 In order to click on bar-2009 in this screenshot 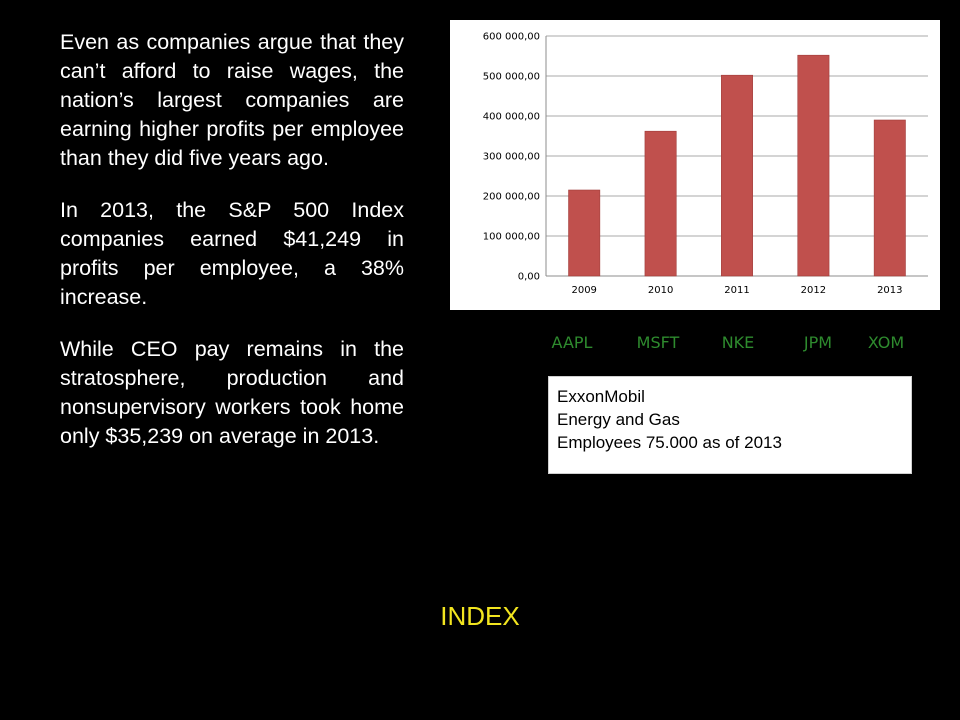, I will do `click(584, 233)`.